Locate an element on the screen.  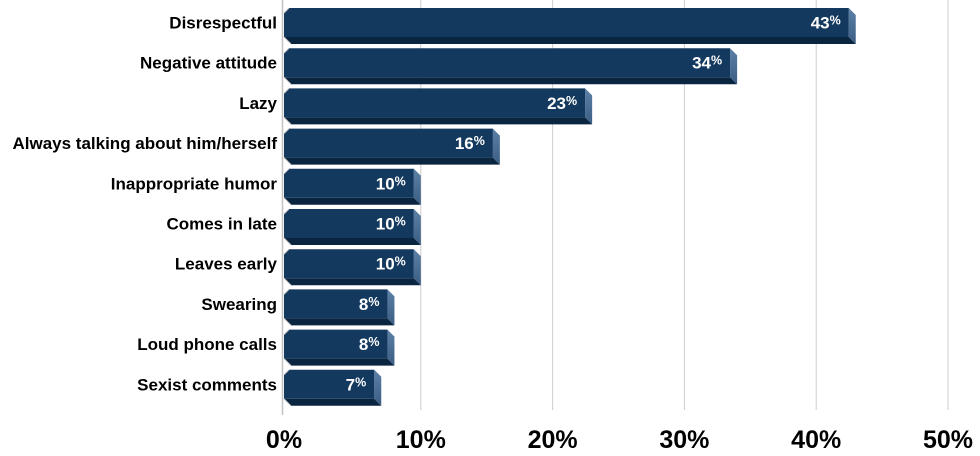
bar-row: 10% Comes in late is located at coordinates (293, 227).